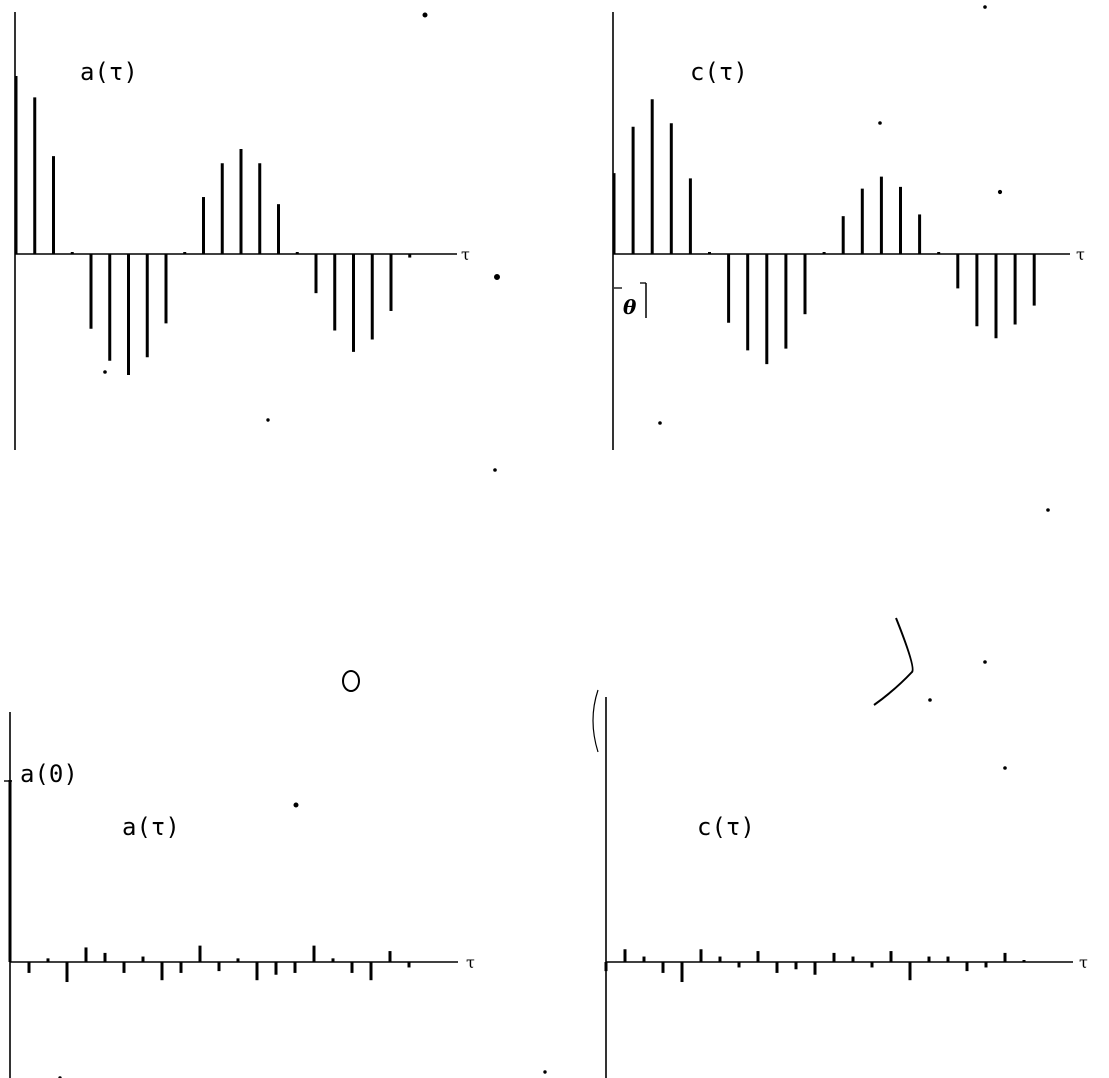 This screenshot has width=1109, height=1078. What do you see at coordinates (49, 774) in the screenshot?
I see `peak-label: a(0)` at bounding box center [49, 774].